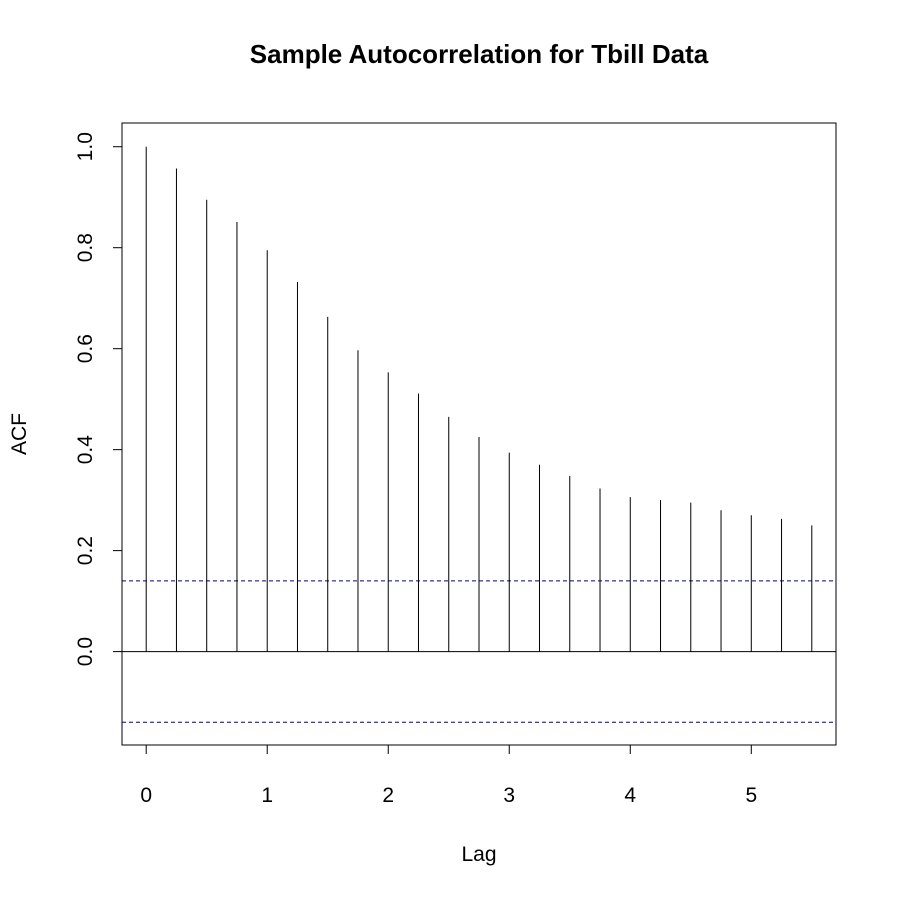  Describe the element at coordinates (85, 550) in the screenshot. I see `y-tick-label: 0.2` at that location.